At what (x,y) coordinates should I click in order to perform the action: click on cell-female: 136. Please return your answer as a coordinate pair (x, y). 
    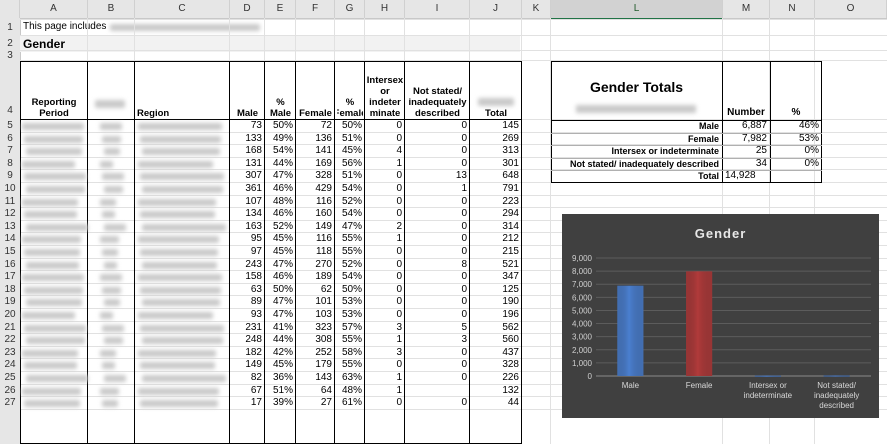
    Looking at the image, I should click on (323, 138).